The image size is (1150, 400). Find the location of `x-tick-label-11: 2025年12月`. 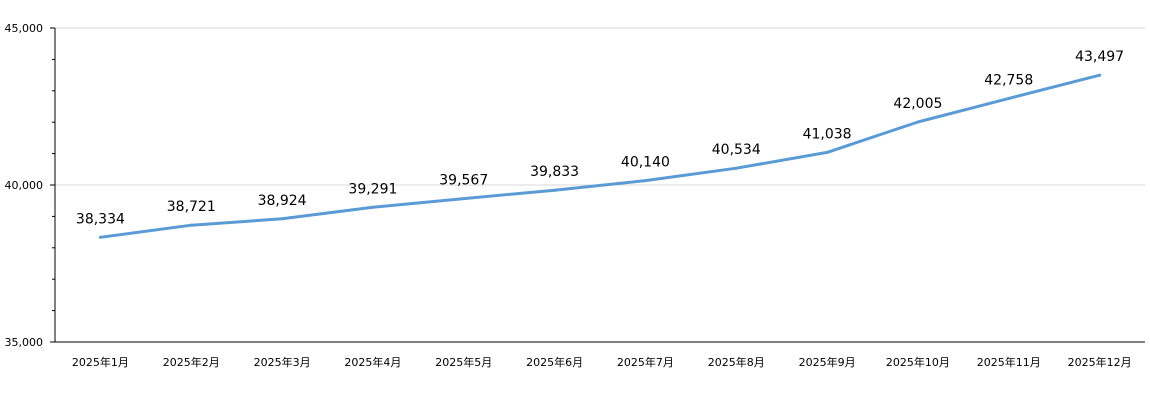

x-tick-label-11: 2025年12月 is located at coordinates (1100, 362).